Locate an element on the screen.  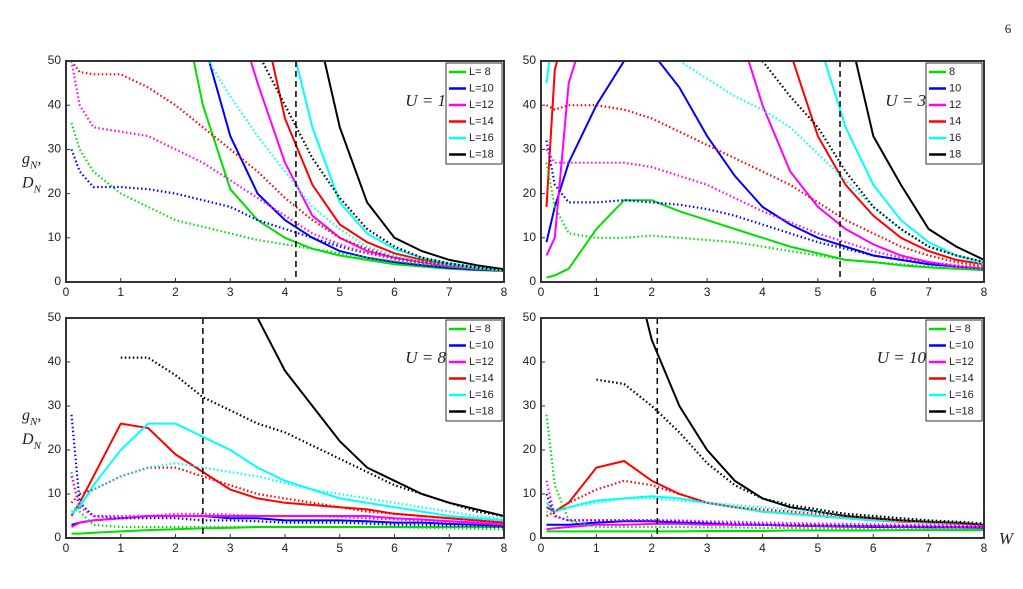
legend-label: 12 is located at coordinates (955, 105).